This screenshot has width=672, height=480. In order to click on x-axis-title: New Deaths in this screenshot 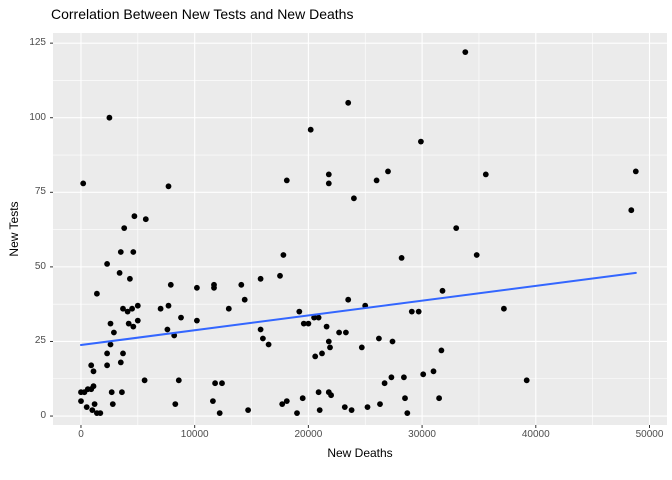, I will do `click(360, 453)`.